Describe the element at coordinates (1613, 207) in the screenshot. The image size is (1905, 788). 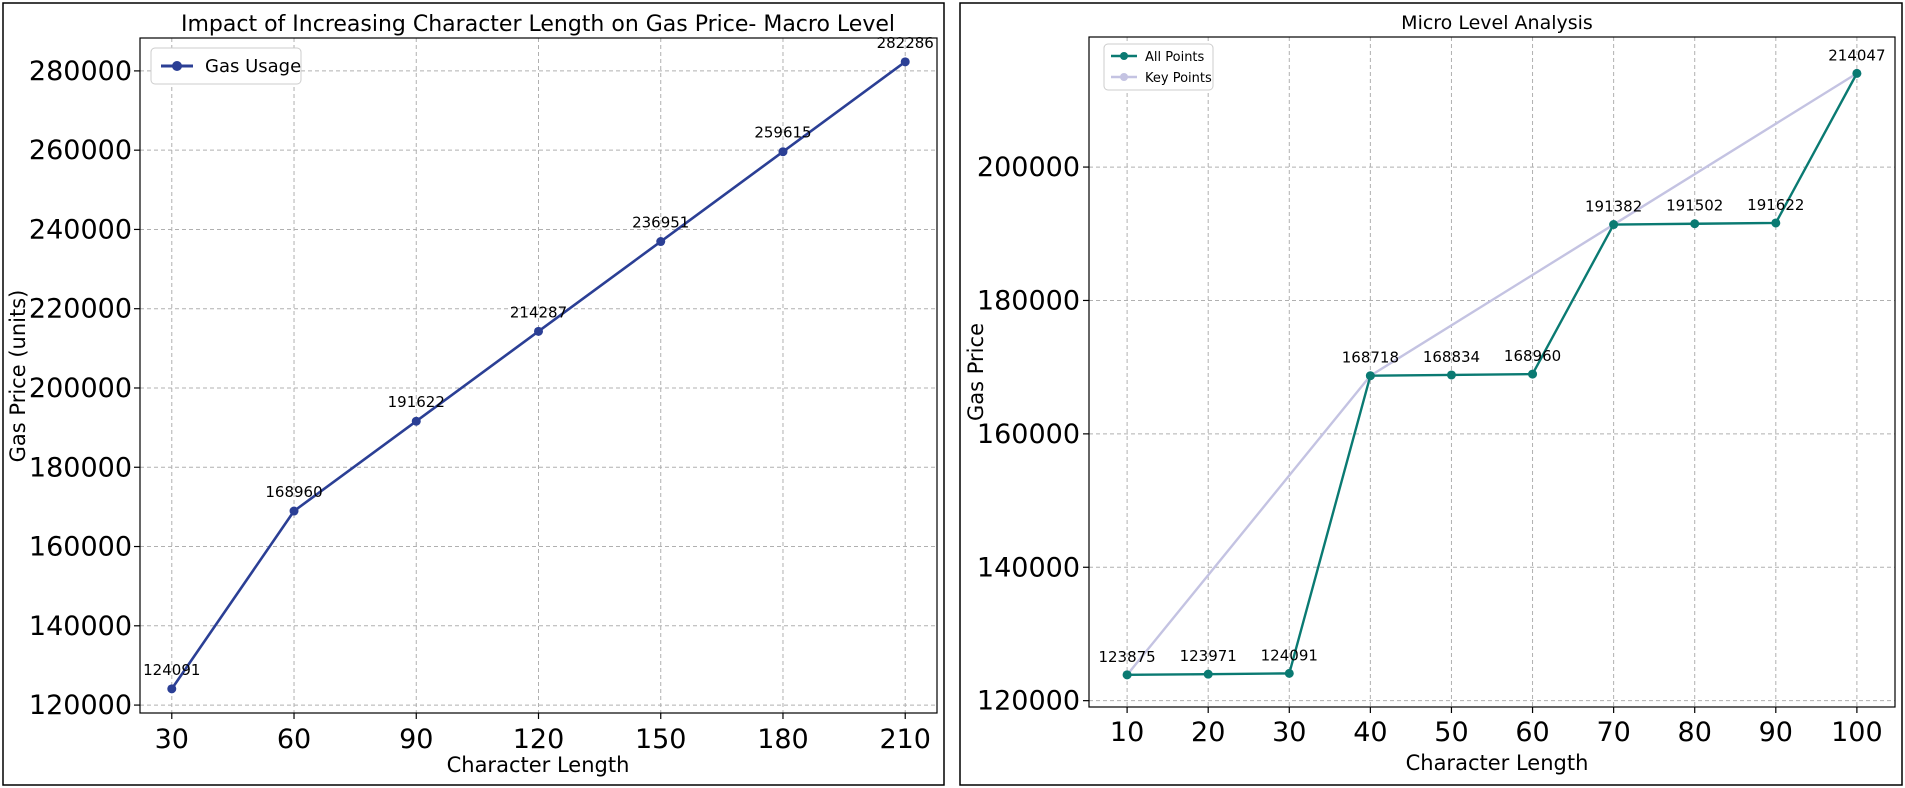
I see `micro-data-label: 191382` at that location.